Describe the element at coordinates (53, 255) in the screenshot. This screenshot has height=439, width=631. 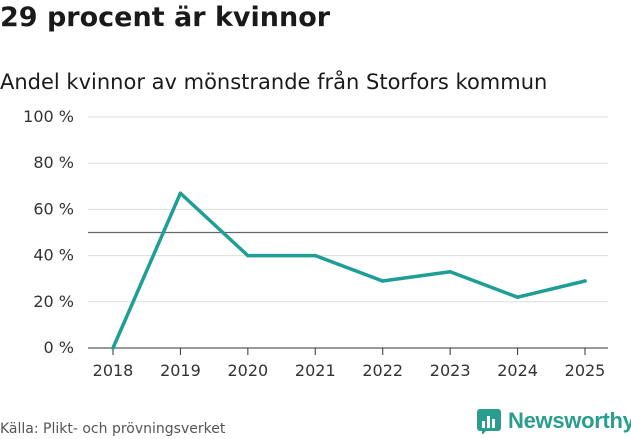
I see `y-tick-label: 40 %` at that location.